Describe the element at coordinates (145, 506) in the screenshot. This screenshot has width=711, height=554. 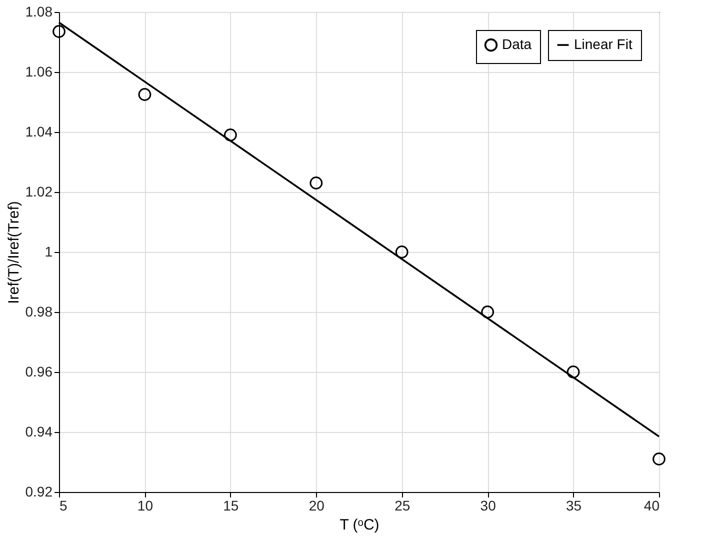
I see `x-tick-label: 10` at that location.